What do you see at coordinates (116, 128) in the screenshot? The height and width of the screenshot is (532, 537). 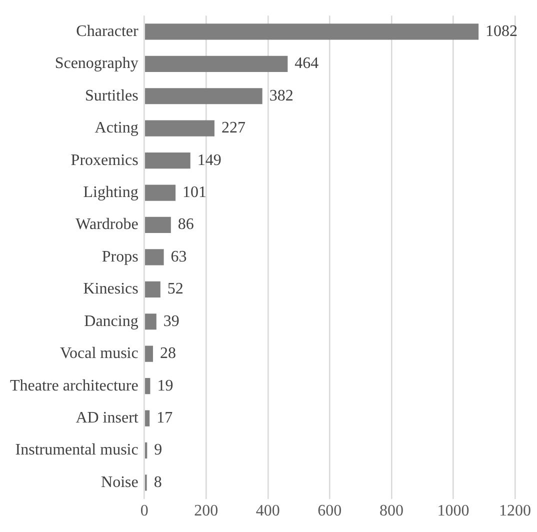 I see `y-tick-label: Acting` at bounding box center [116, 128].